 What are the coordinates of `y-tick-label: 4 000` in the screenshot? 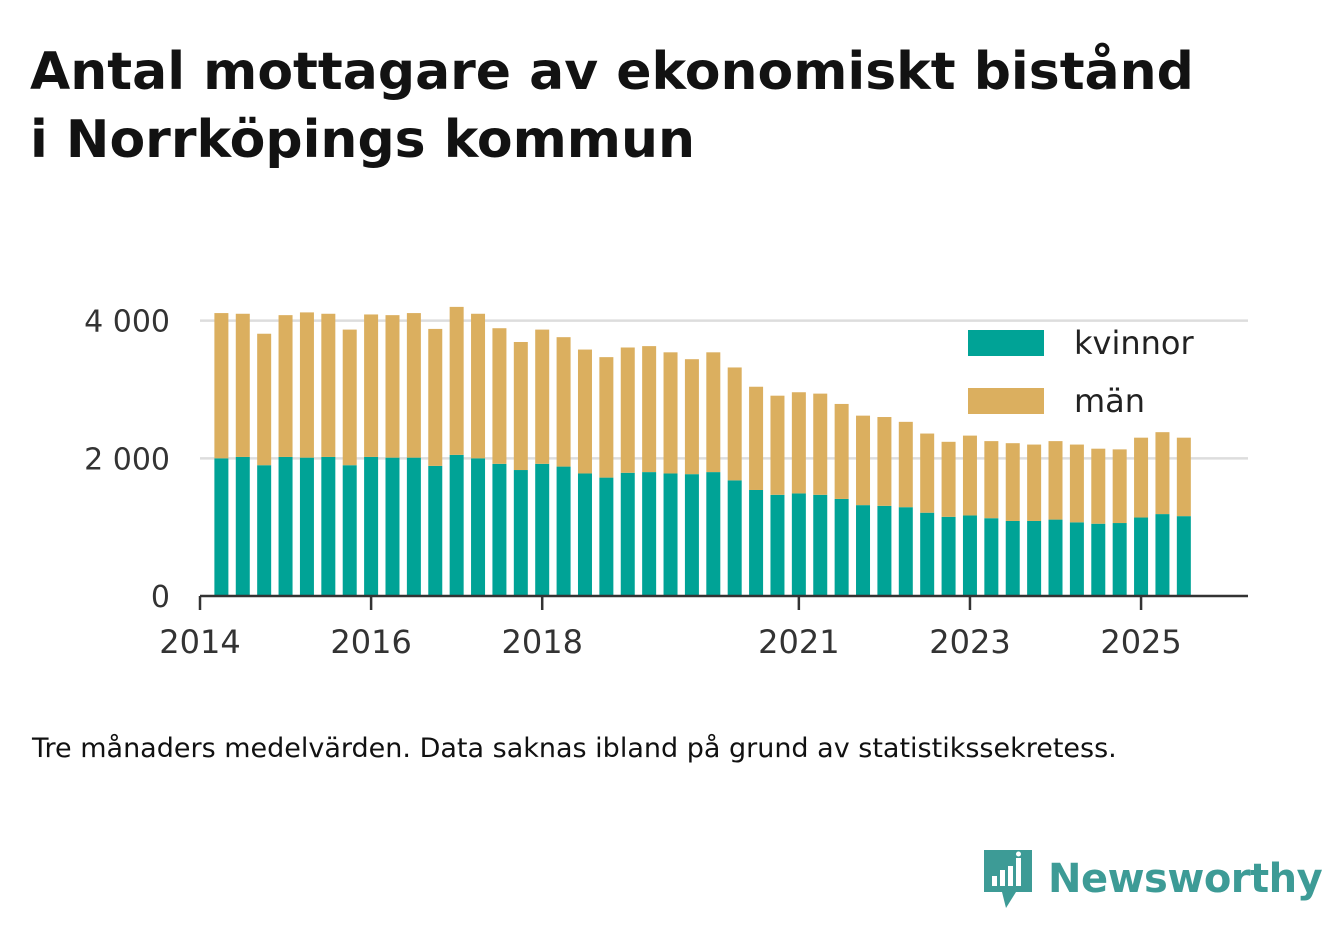 It's located at (127, 322).